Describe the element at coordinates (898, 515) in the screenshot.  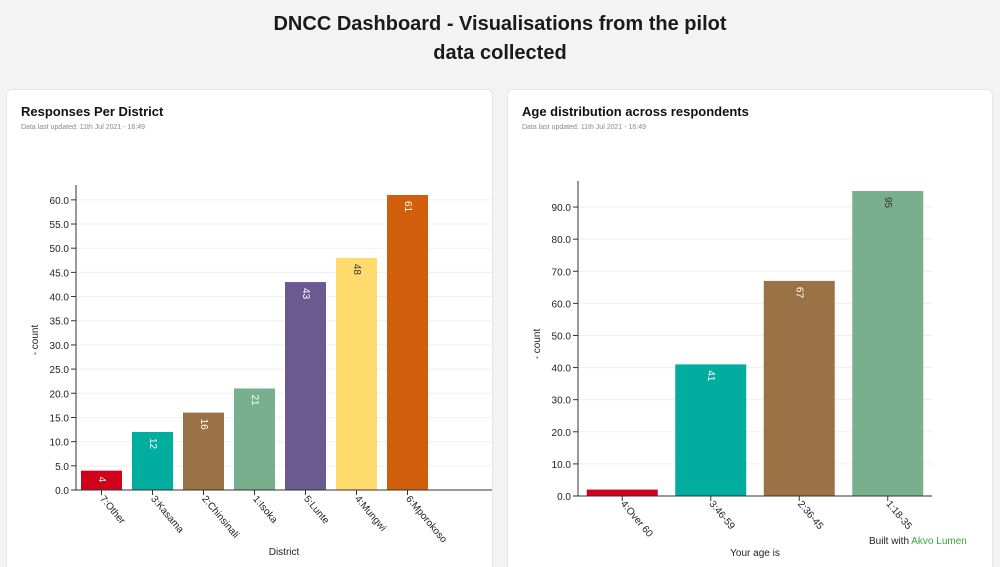
I see `x-tick-label: 1:18-35` at that location.